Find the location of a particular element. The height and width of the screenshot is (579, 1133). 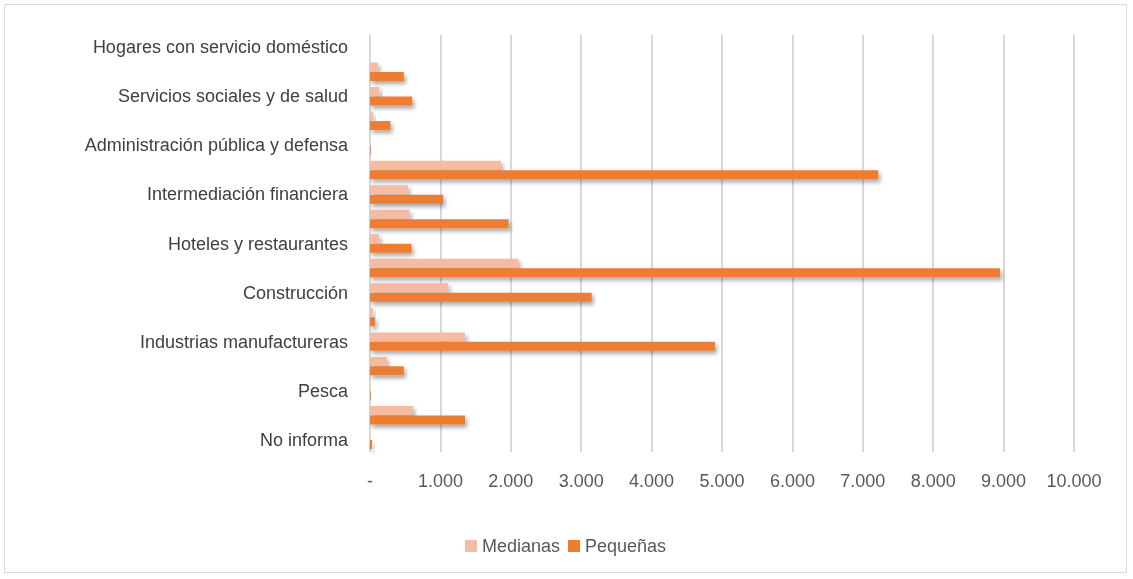

y-tick-label: Administración pública y defensa is located at coordinates (216, 145).